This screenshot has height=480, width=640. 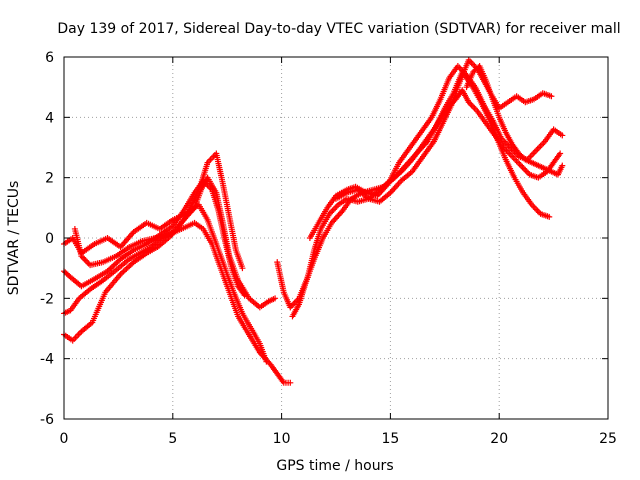 I want to click on y-tick-label: -2, so click(x=47, y=299).